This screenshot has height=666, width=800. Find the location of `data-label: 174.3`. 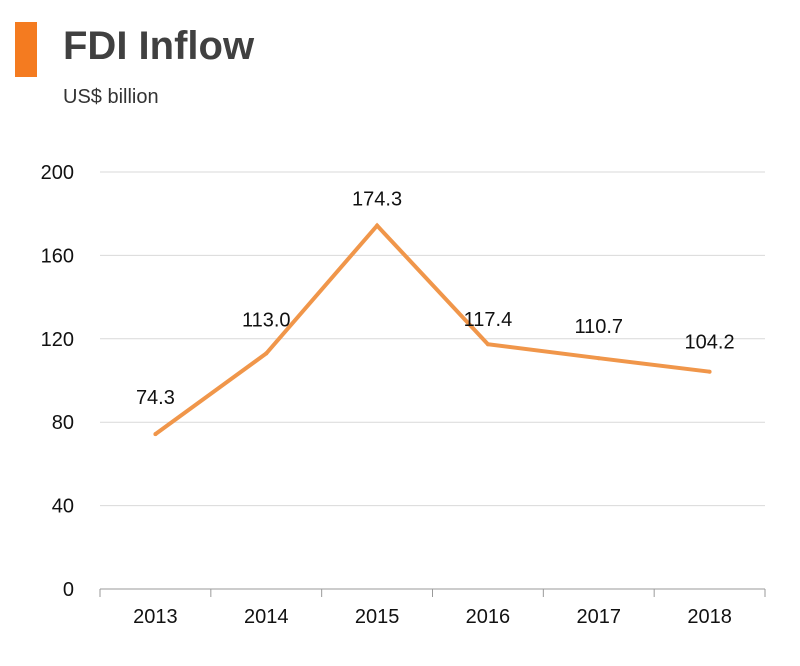

data-label: 174.3 is located at coordinates (377, 200).